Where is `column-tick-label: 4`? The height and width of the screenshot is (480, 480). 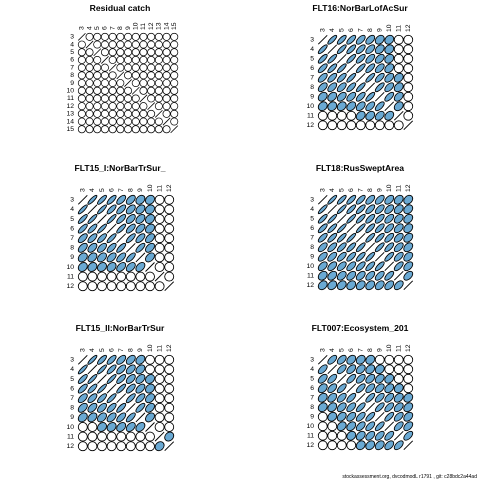
column-tick-label: 4 is located at coordinates (332, 30).